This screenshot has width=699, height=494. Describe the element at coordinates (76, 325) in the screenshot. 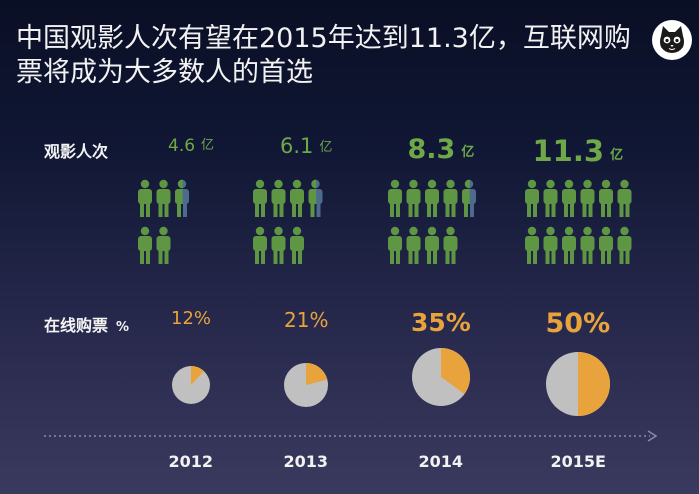

I see `online-ticket-label-text: 在线购票` at that location.